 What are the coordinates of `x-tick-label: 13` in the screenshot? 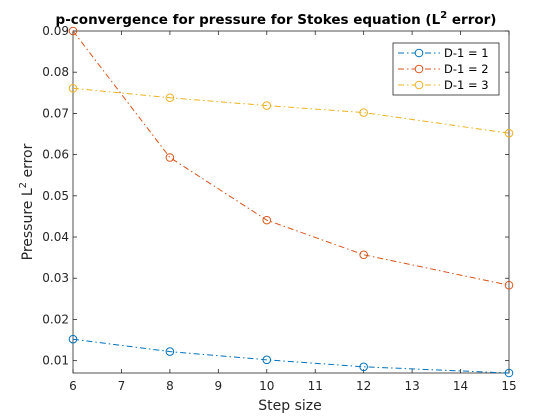 It's located at (411, 386).